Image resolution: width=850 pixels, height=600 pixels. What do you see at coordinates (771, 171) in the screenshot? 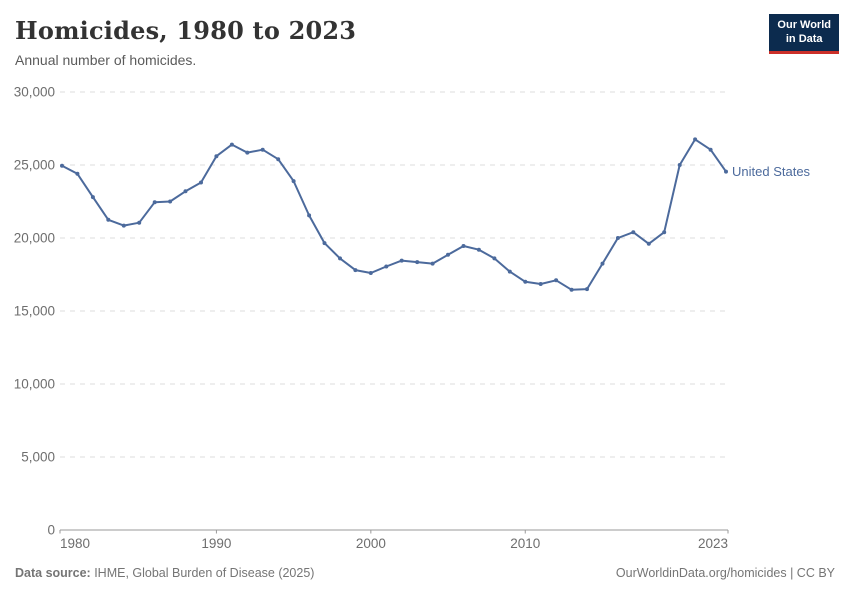
I see `series-label: United States` at bounding box center [771, 171].